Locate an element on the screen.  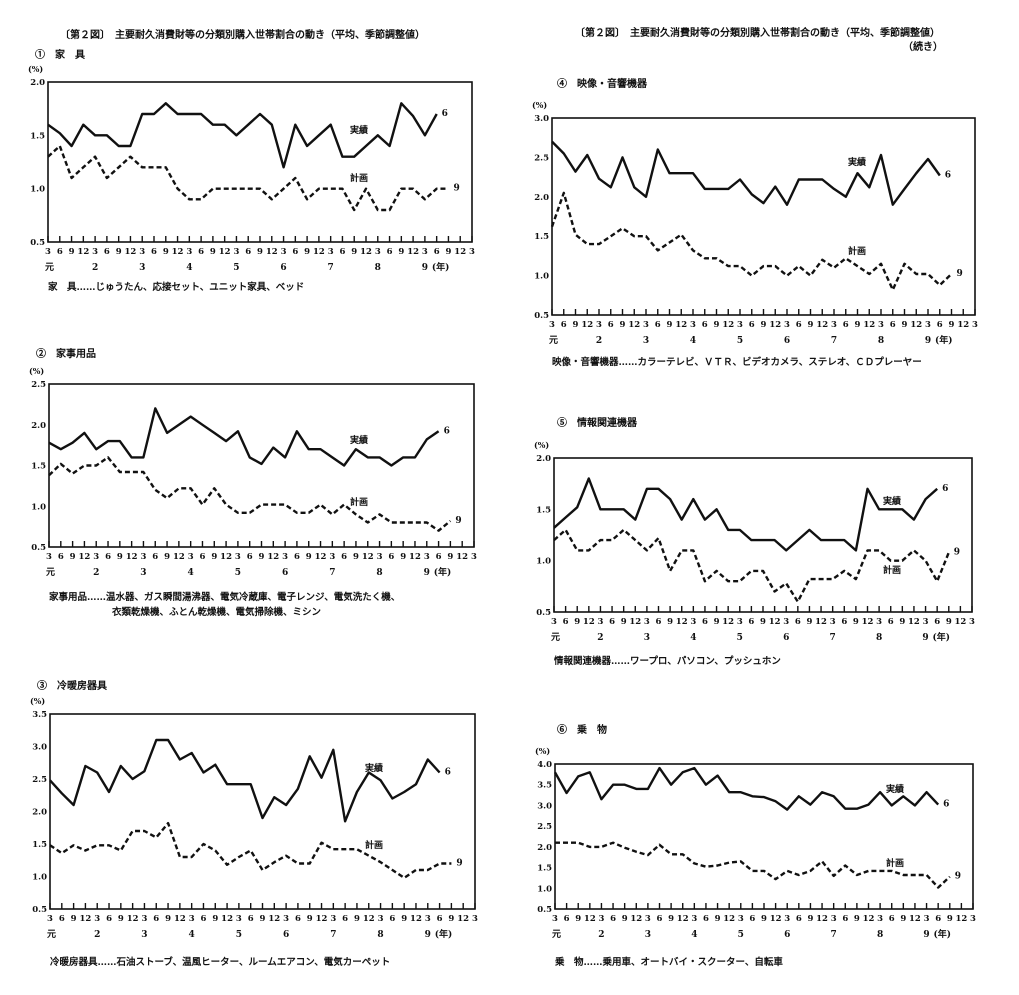
actual-series-line is located at coordinates (245, 780).